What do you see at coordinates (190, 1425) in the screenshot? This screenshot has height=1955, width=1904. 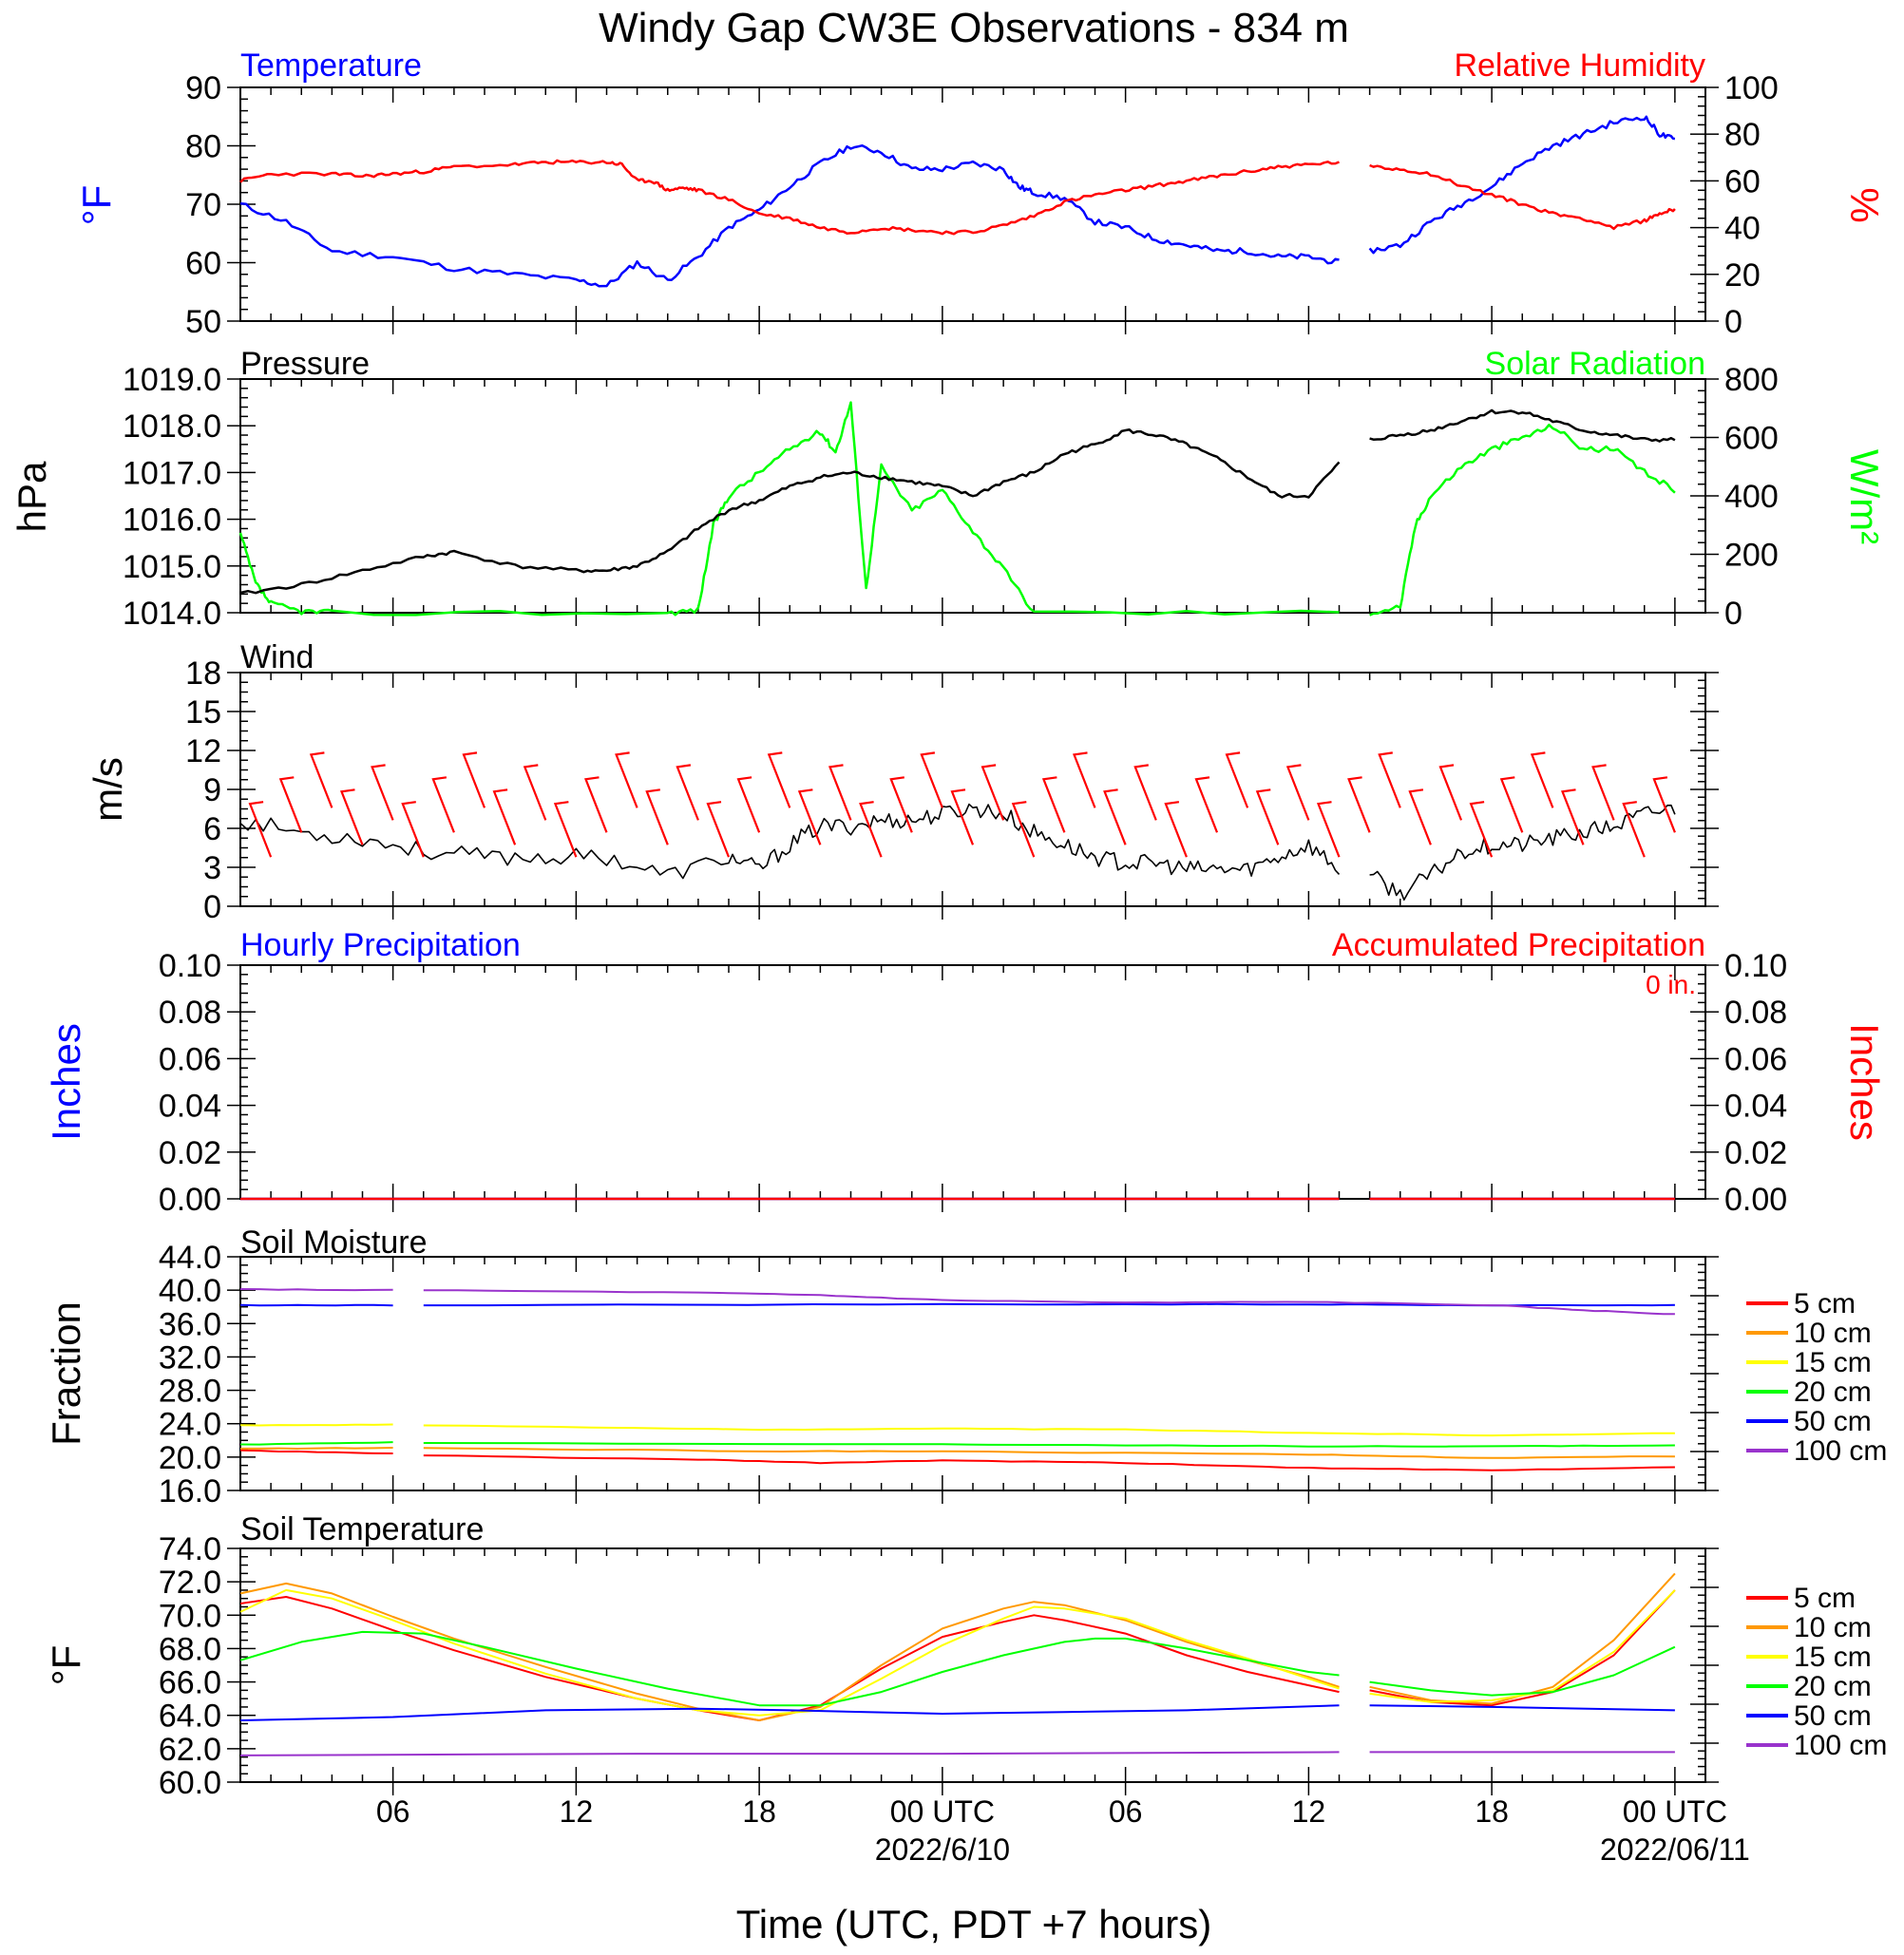 I see `y-tick-label: 24.0` at bounding box center [190, 1425].